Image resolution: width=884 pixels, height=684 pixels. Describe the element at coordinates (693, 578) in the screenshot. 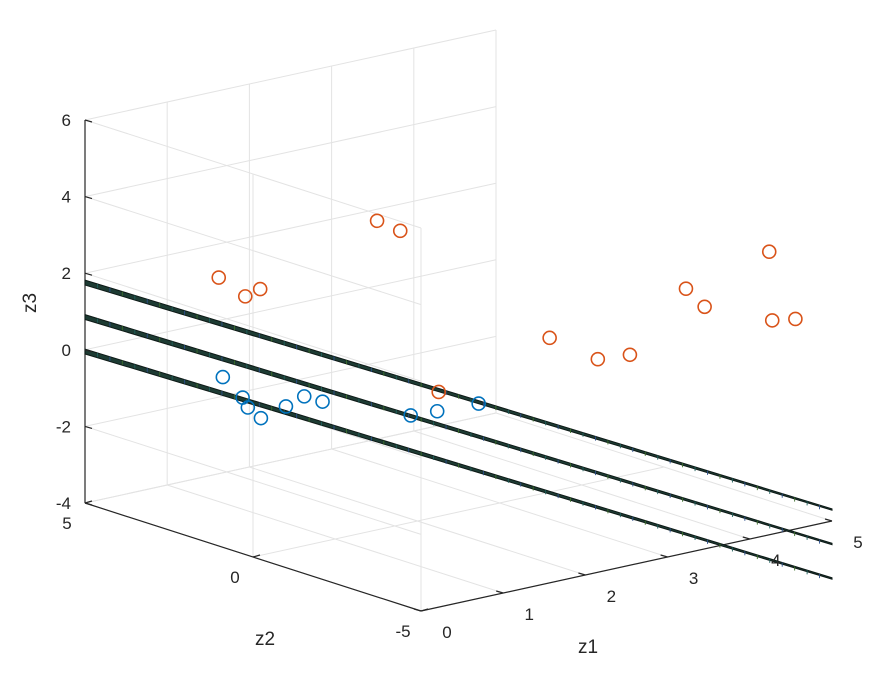

I see `x-tick-label: 3` at that location.